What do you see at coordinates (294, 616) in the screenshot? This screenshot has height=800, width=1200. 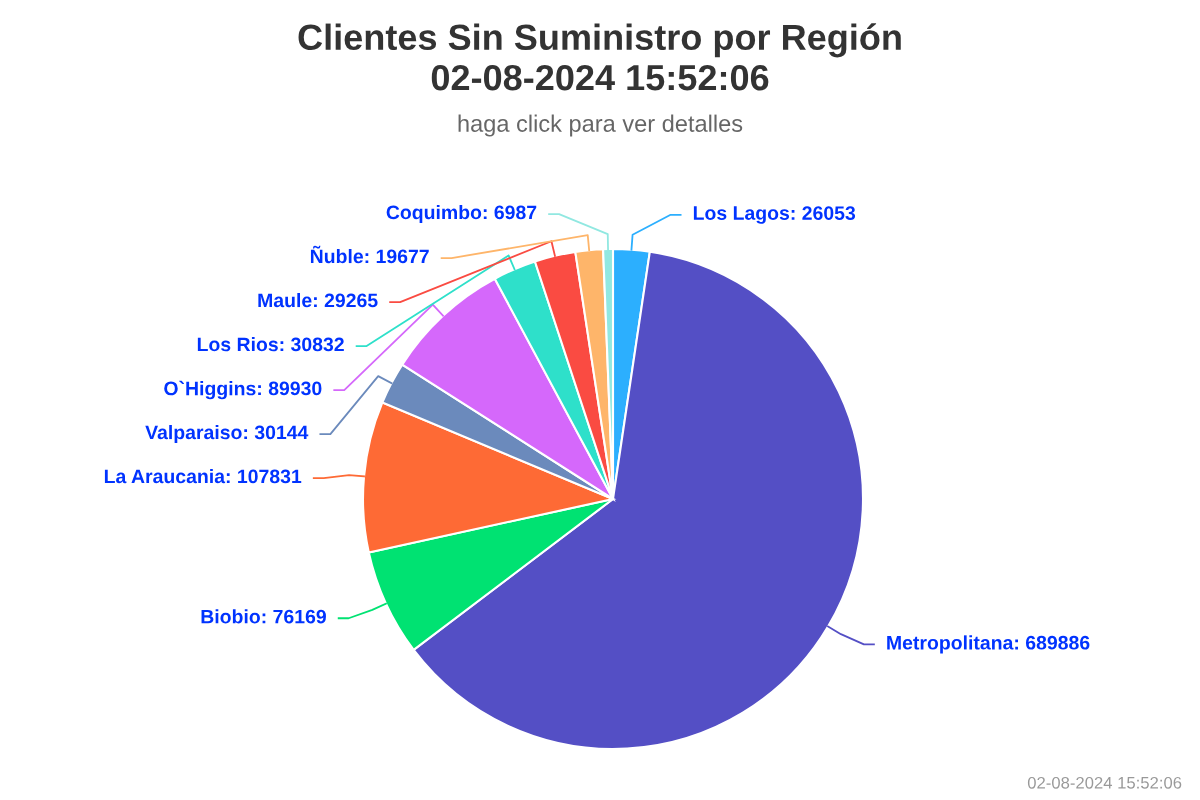 I see `data-label: : 76169` at bounding box center [294, 616].